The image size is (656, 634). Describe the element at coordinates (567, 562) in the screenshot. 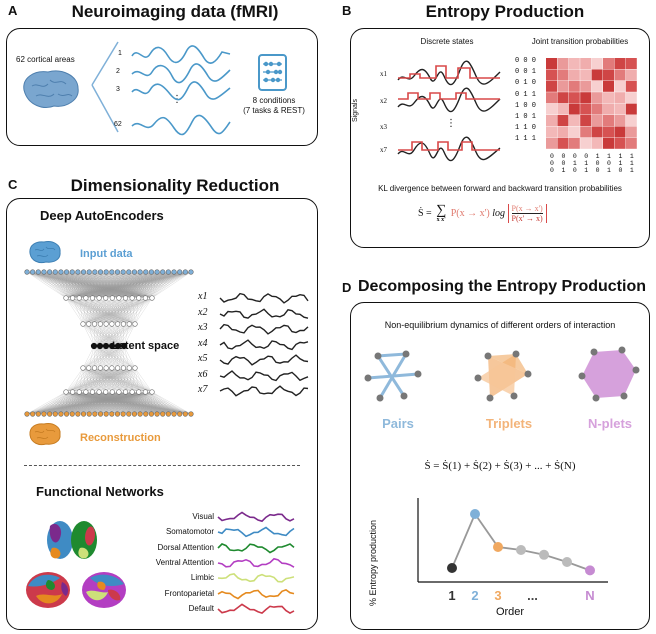

I see `entropy-point` at that location.